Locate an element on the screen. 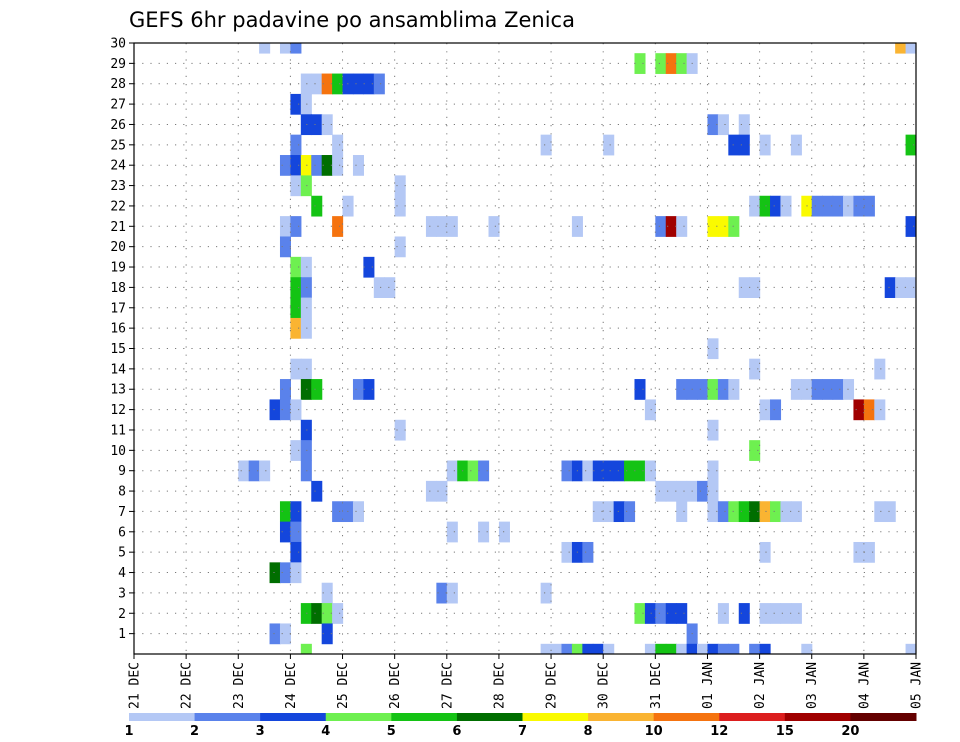 The width and height of the screenshot is (960, 742). y-tick-label: 30 is located at coordinates (118, 44).